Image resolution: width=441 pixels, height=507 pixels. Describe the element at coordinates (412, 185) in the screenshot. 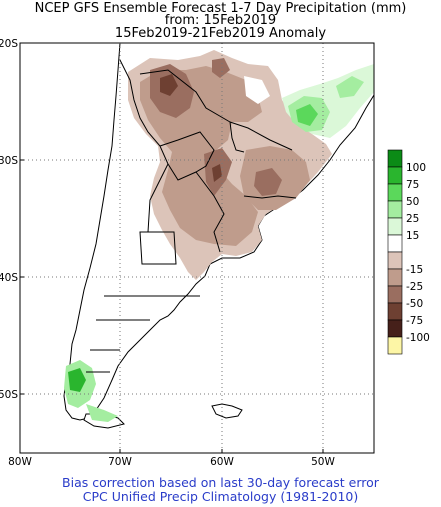

I see `legend-label: 75` at that location.